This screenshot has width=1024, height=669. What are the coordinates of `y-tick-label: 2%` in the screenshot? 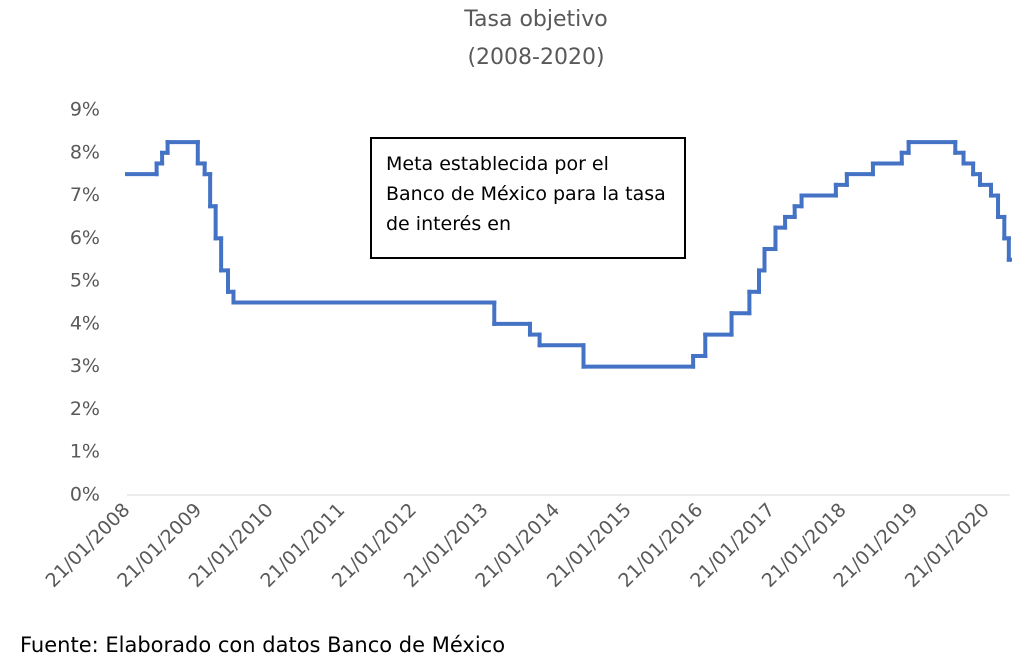 It's located at (85, 409).